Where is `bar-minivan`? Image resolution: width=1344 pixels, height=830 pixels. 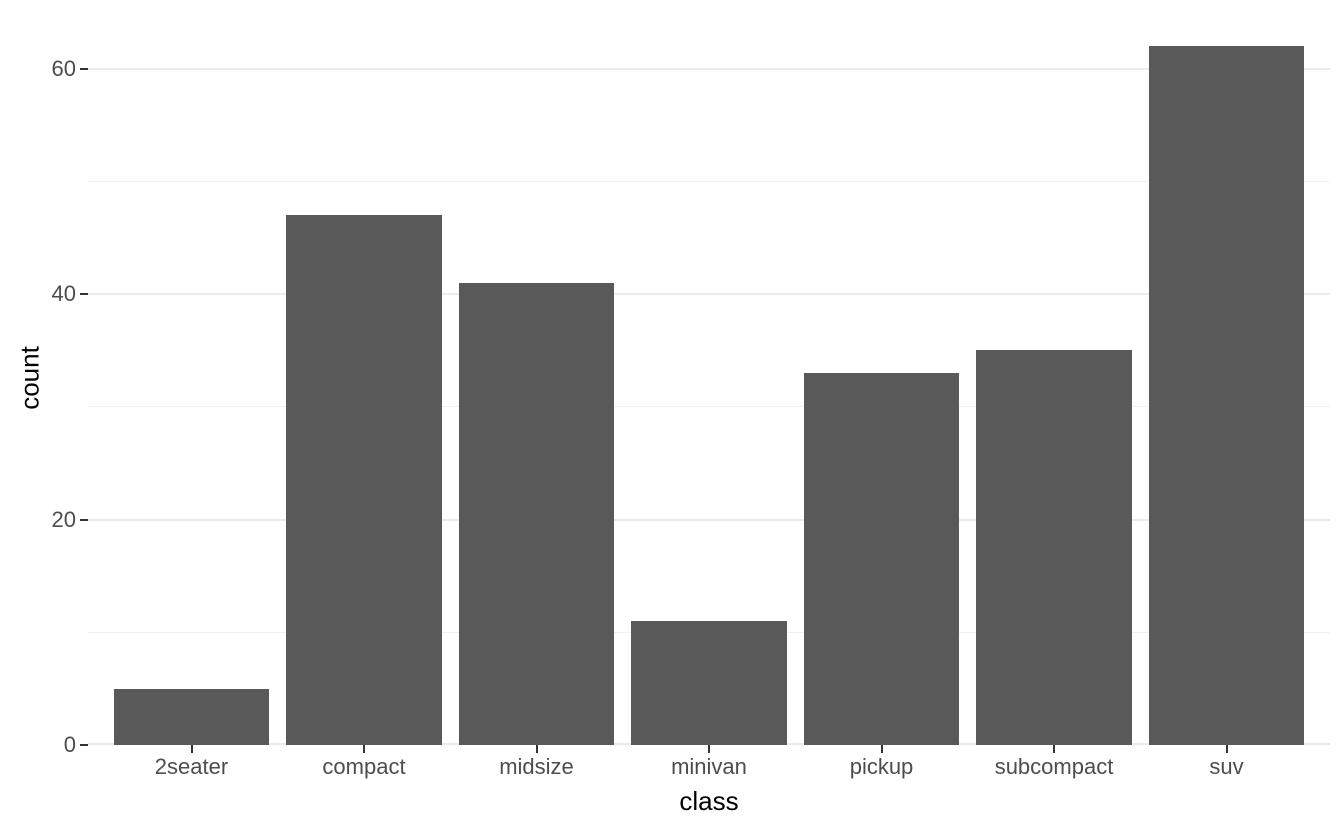
bar-minivan is located at coordinates (709, 682).